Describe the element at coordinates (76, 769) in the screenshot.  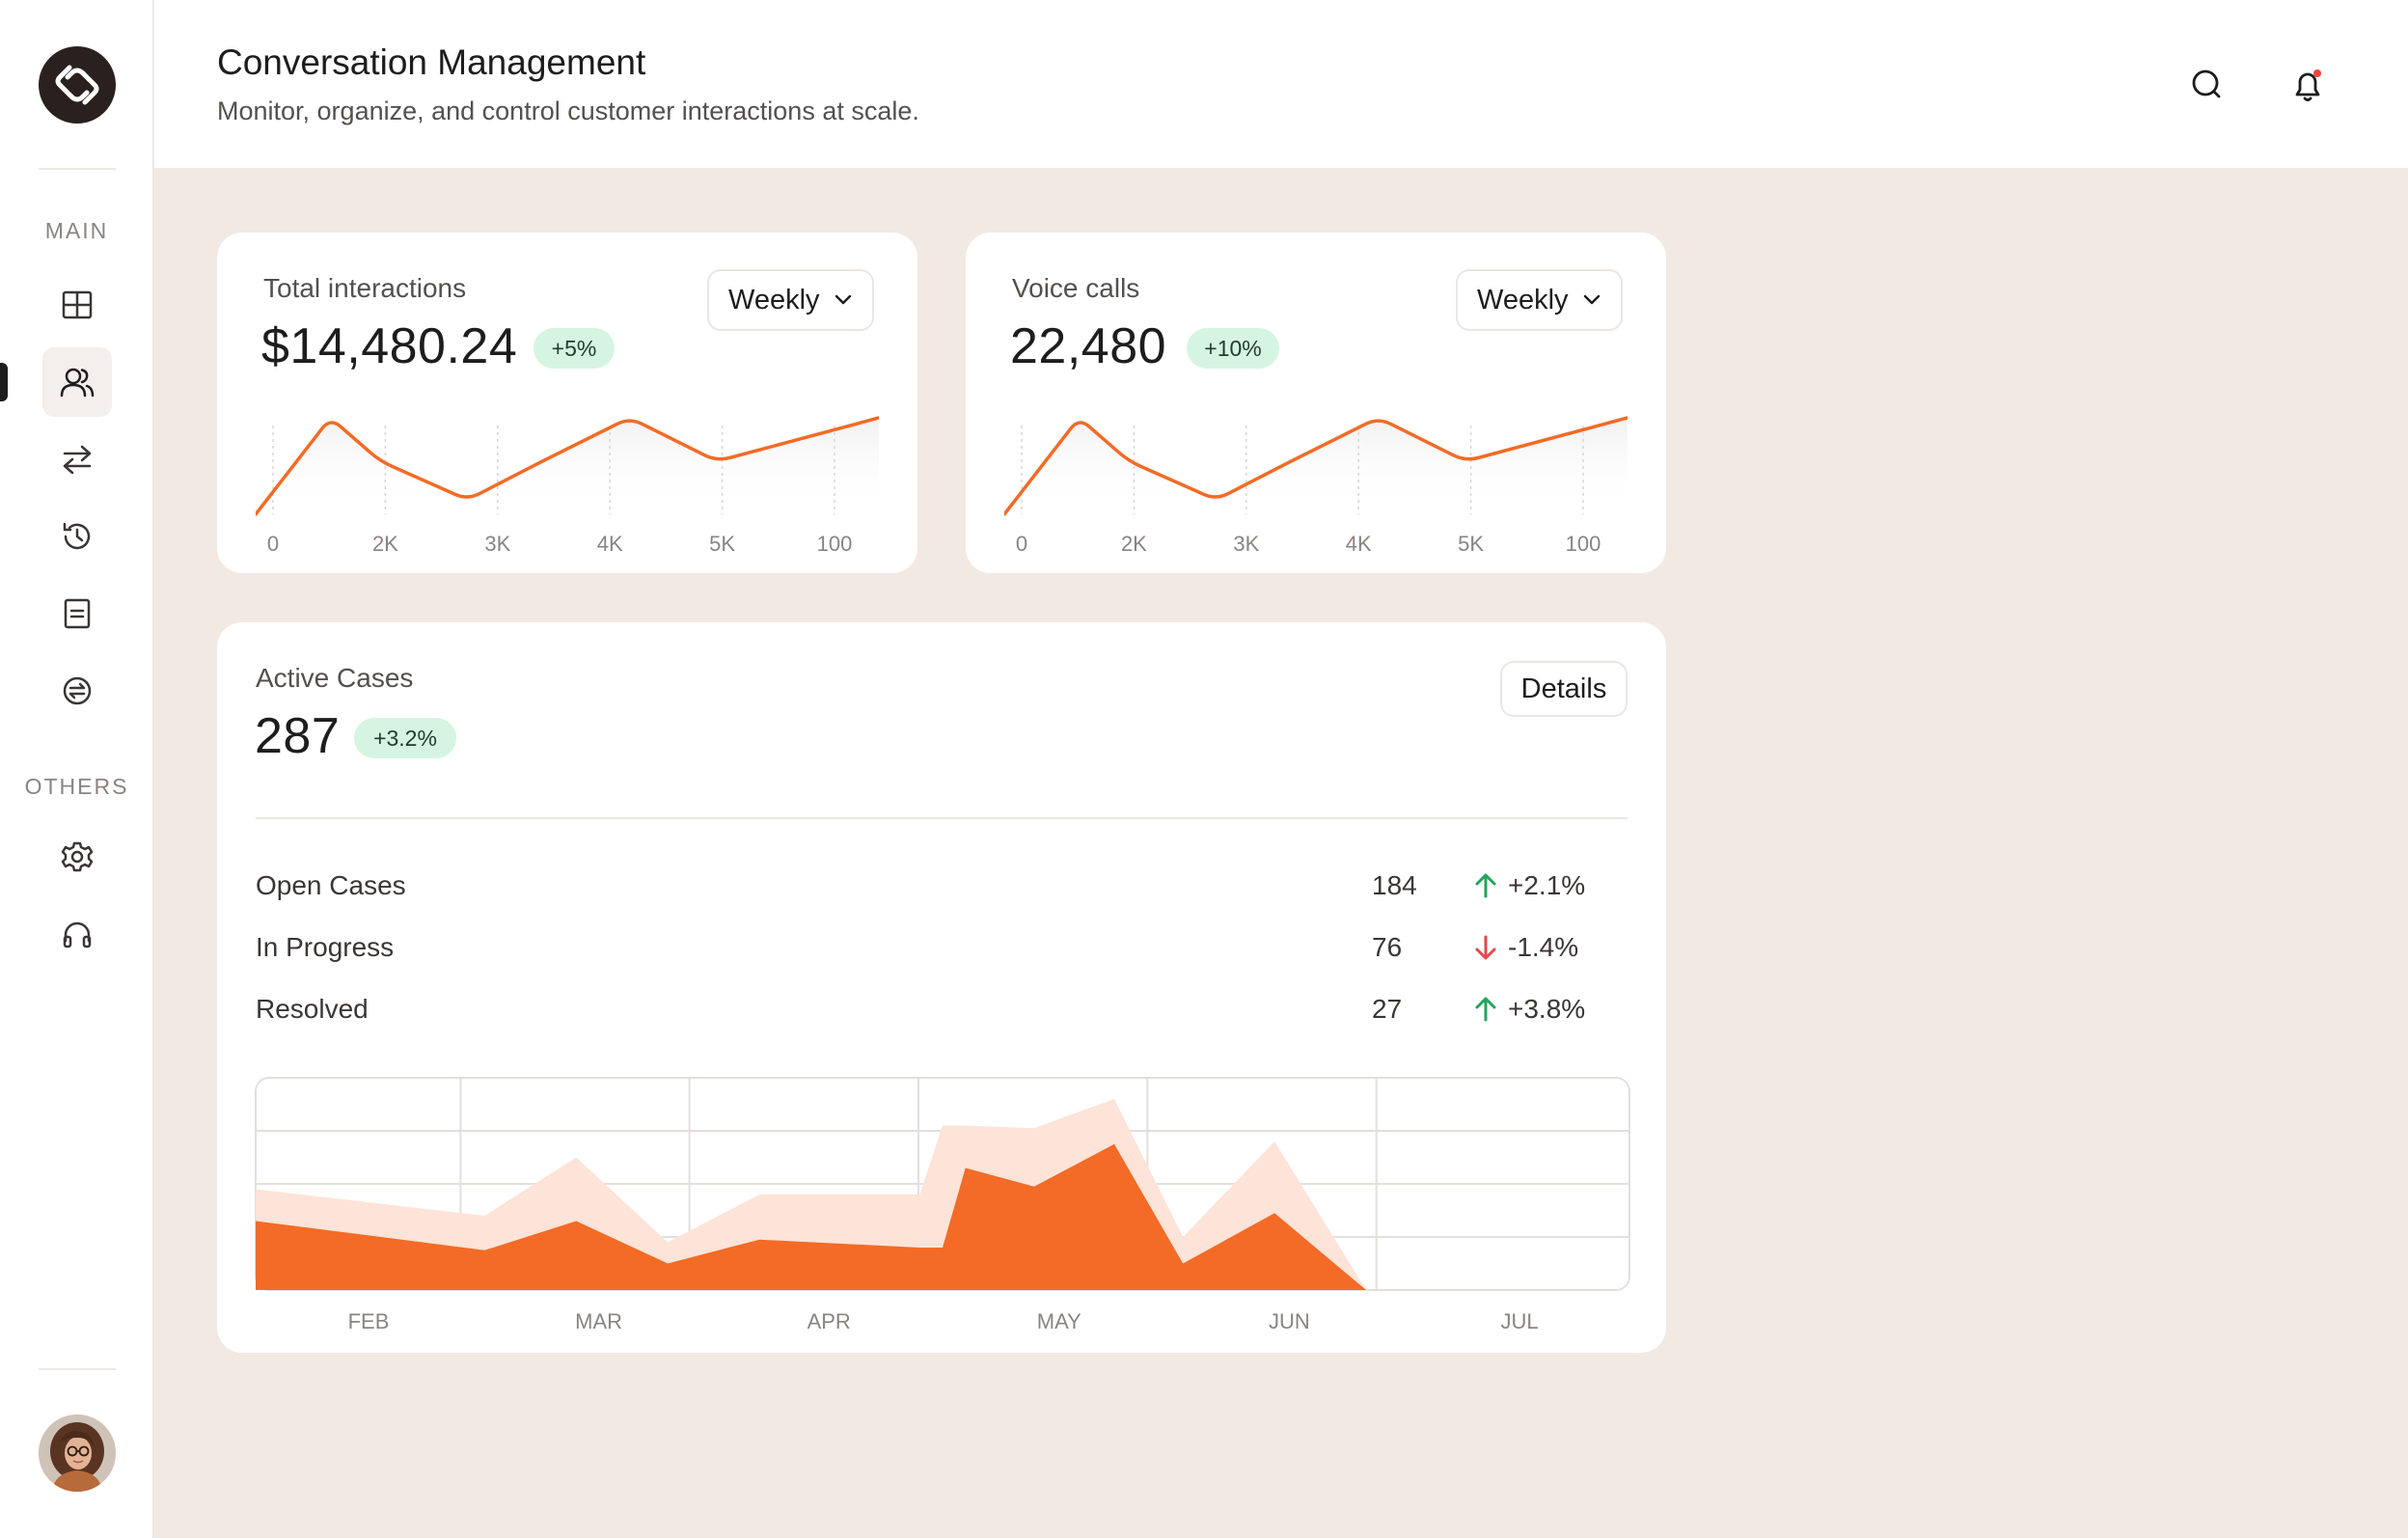
I see `sidebar: MAIN` at that location.